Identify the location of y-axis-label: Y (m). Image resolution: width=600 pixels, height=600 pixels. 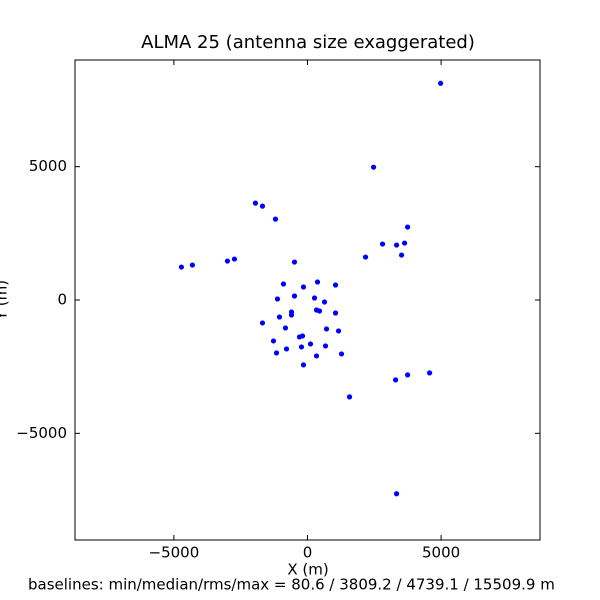
(5, 300).